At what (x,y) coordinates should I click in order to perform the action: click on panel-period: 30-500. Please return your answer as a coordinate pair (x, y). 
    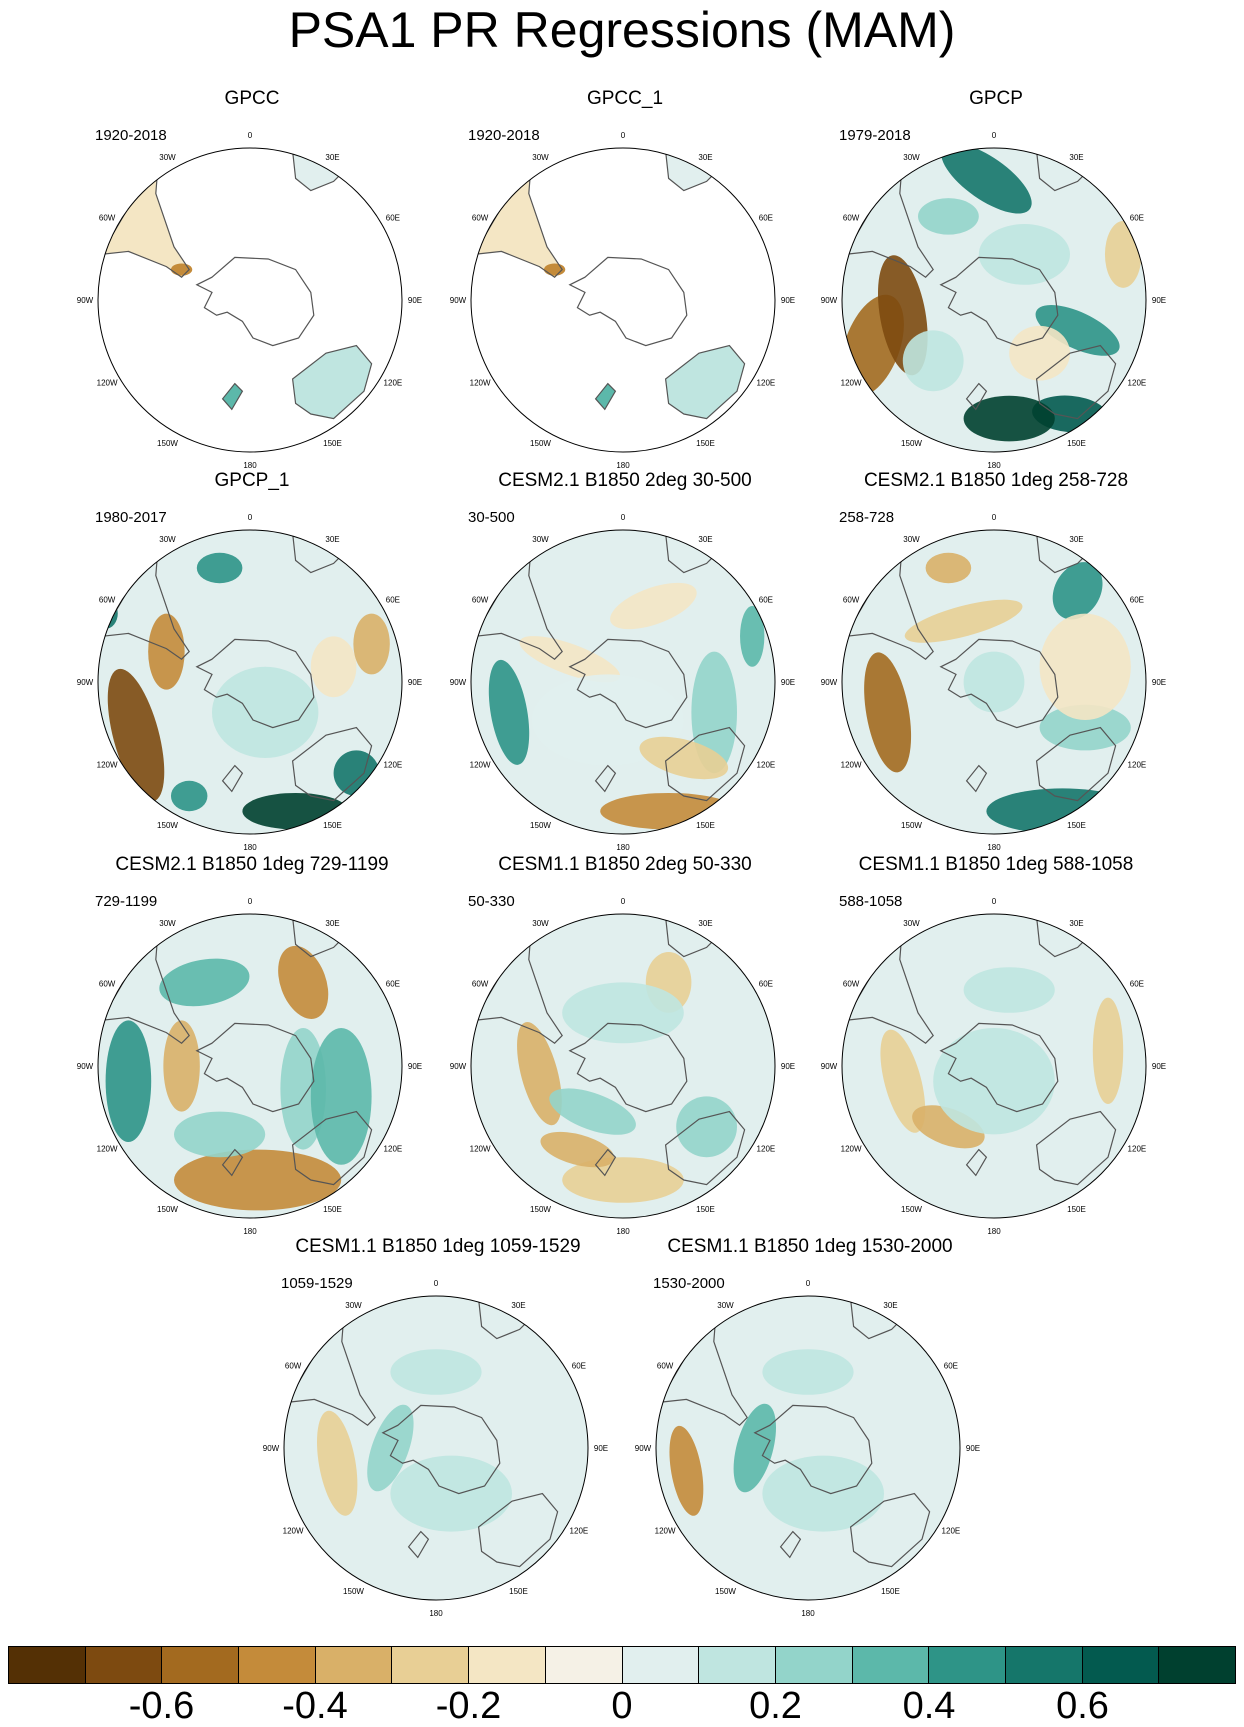
    Looking at the image, I should click on (491, 517).